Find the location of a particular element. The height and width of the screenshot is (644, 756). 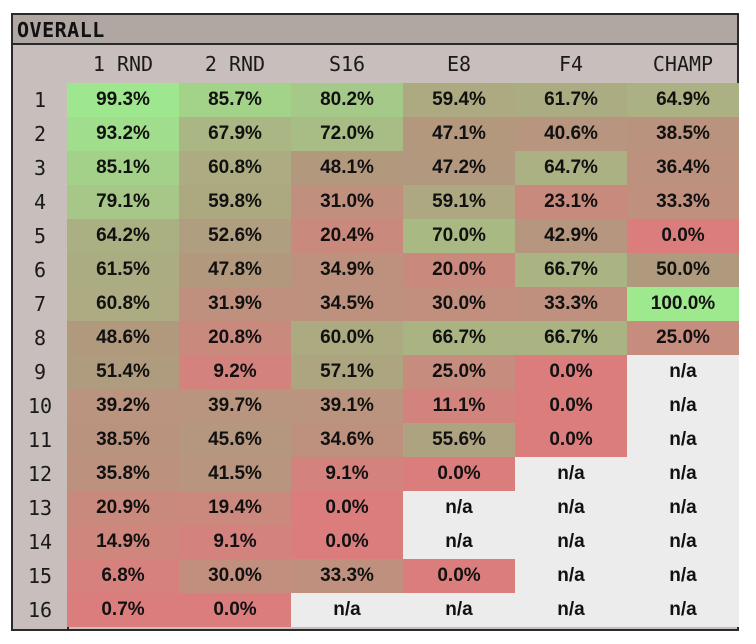

table-cell: 42.9% is located at coordinates (571, 236).